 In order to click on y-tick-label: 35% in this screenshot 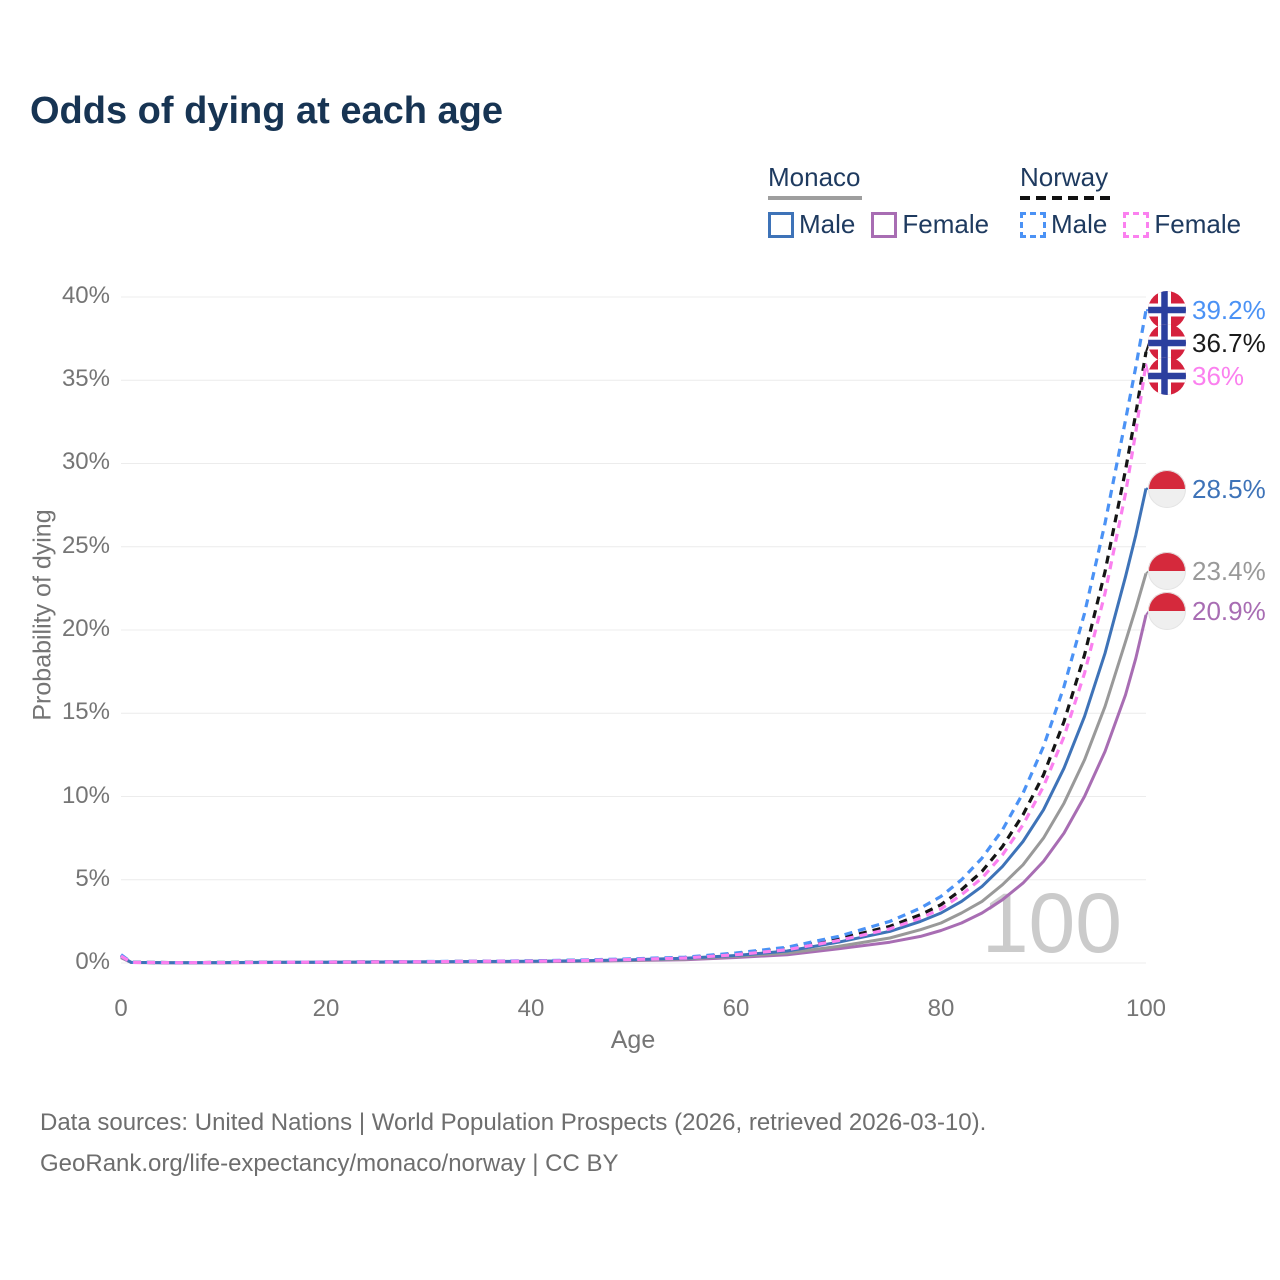, I will do `click(85, 378)`.